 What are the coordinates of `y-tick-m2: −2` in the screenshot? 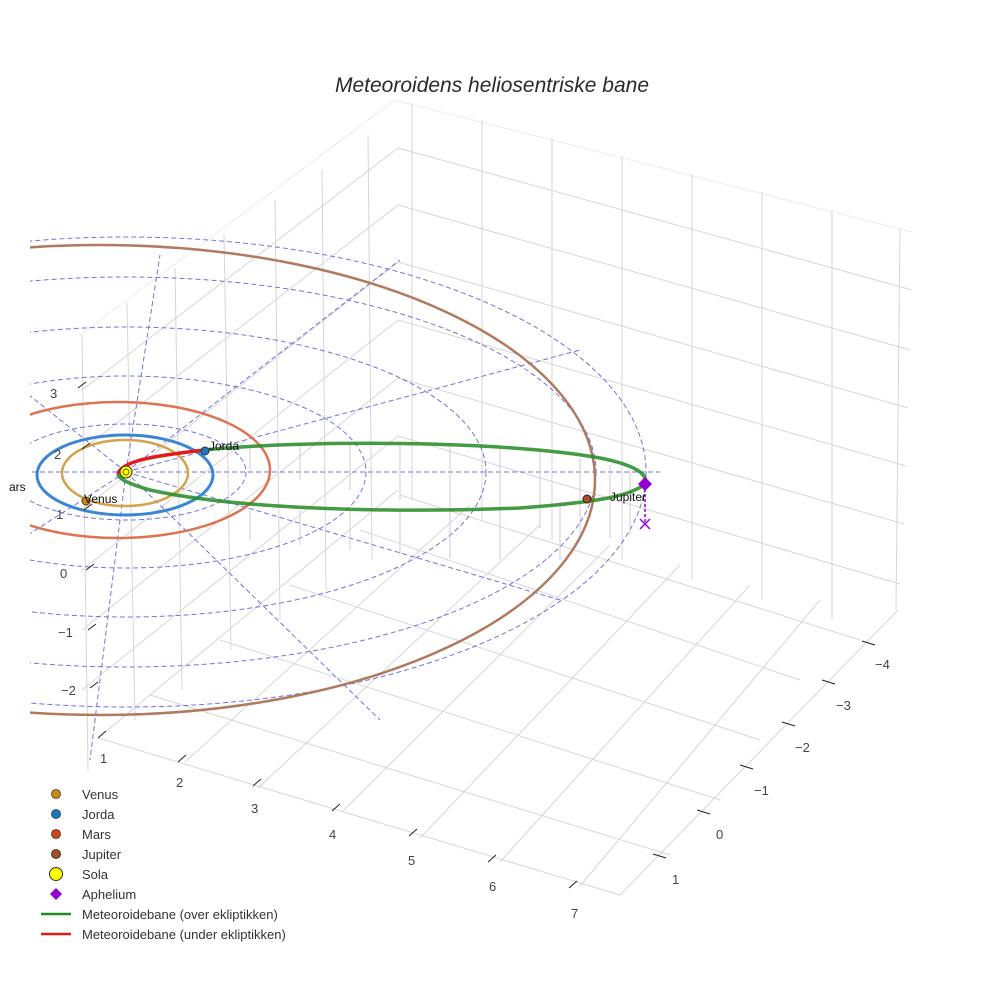 It's located at (802, 747).